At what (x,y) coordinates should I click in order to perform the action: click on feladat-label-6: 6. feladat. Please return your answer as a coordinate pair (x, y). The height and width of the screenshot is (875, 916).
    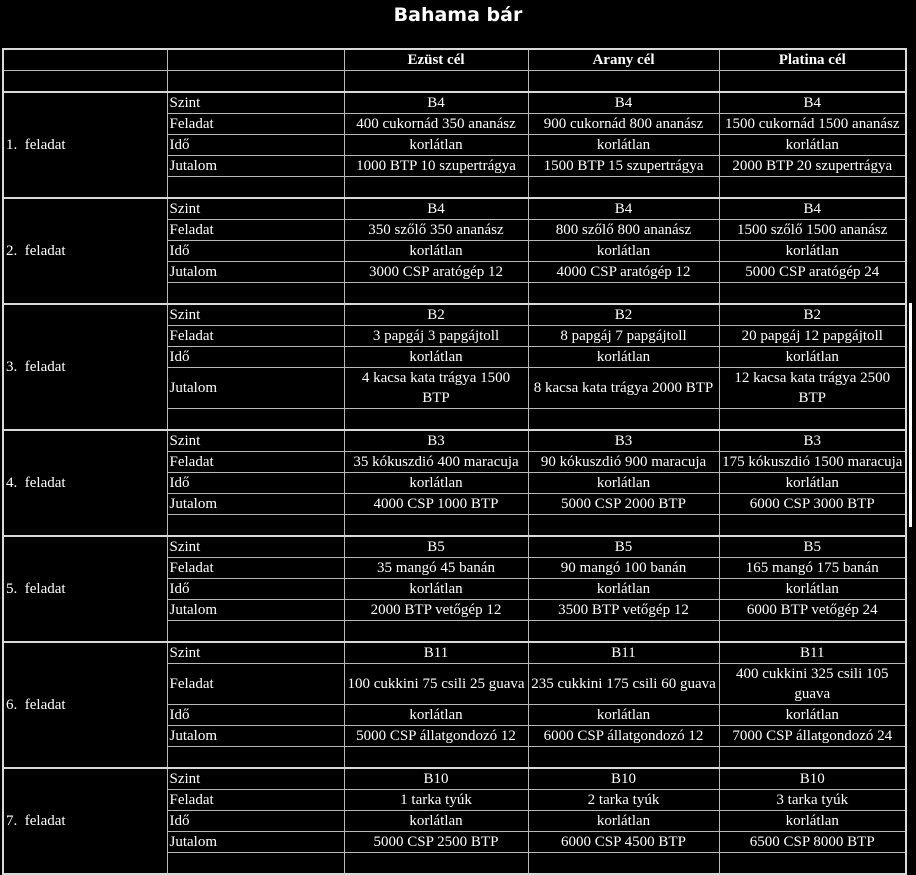
    Looking at the image, I should click on (85, 705).